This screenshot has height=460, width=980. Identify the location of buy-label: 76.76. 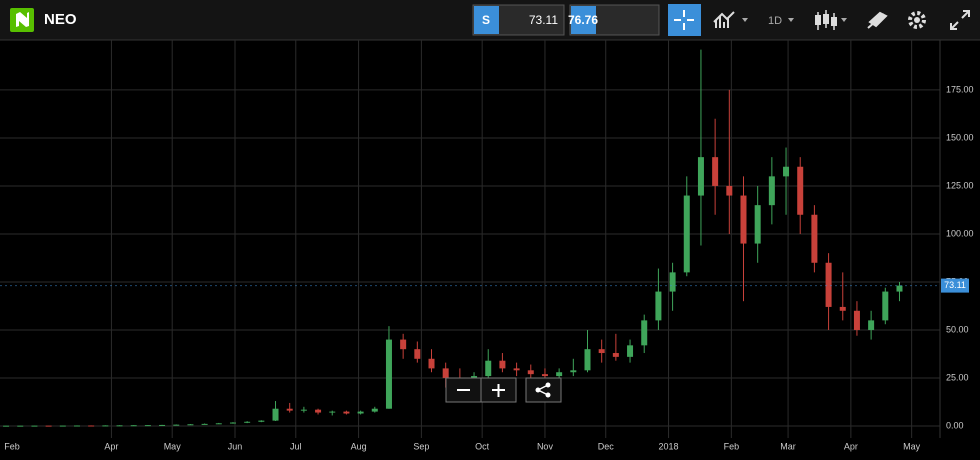
(583, 20).